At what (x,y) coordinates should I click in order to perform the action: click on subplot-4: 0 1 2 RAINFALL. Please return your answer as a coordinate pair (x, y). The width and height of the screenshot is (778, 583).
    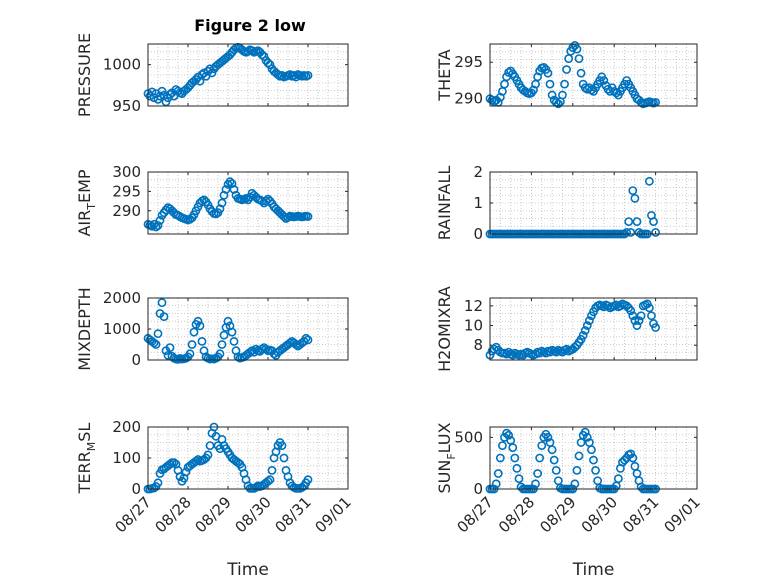
    Looking at the image, I should click on (566, 203).